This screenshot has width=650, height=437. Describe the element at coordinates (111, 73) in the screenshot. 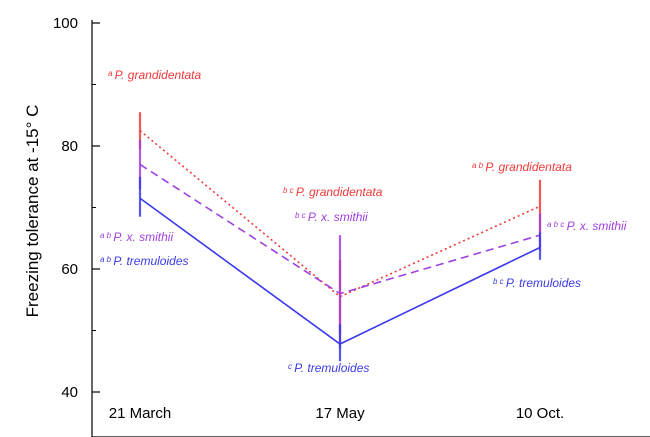

I see `annotation-significance-letters: a` at that location.